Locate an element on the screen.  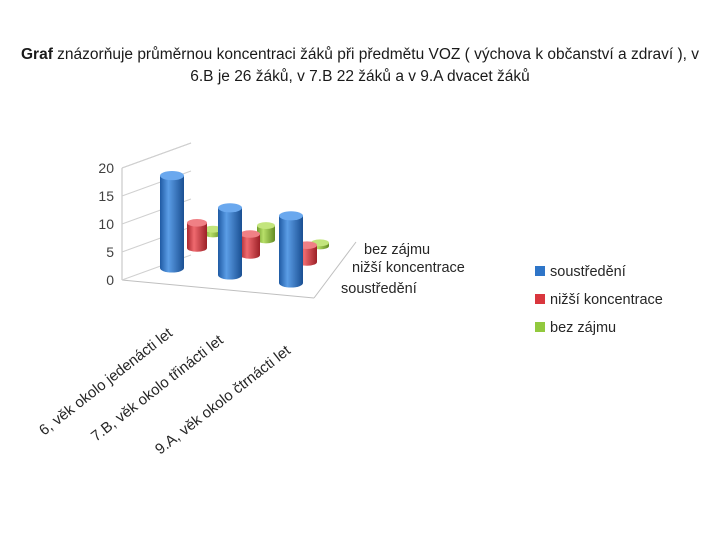
y-tick-label: 10 is located at coordinates (106, 224).